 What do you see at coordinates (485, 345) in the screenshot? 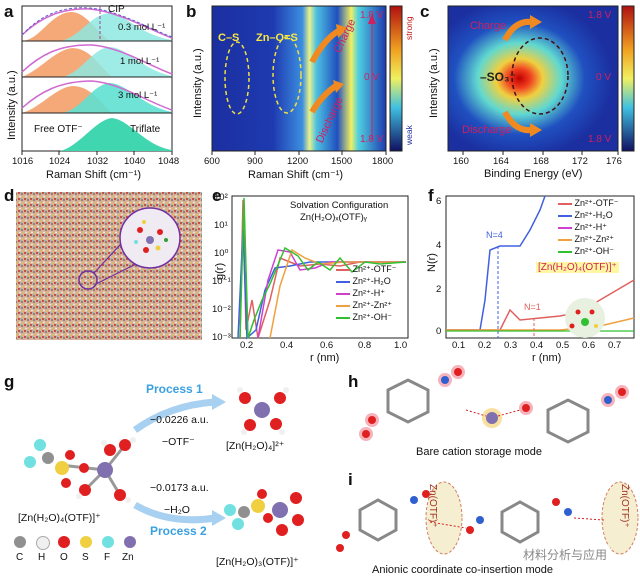
I see `panel-f-xtick: 0.2` at bounding box center [485, 345].